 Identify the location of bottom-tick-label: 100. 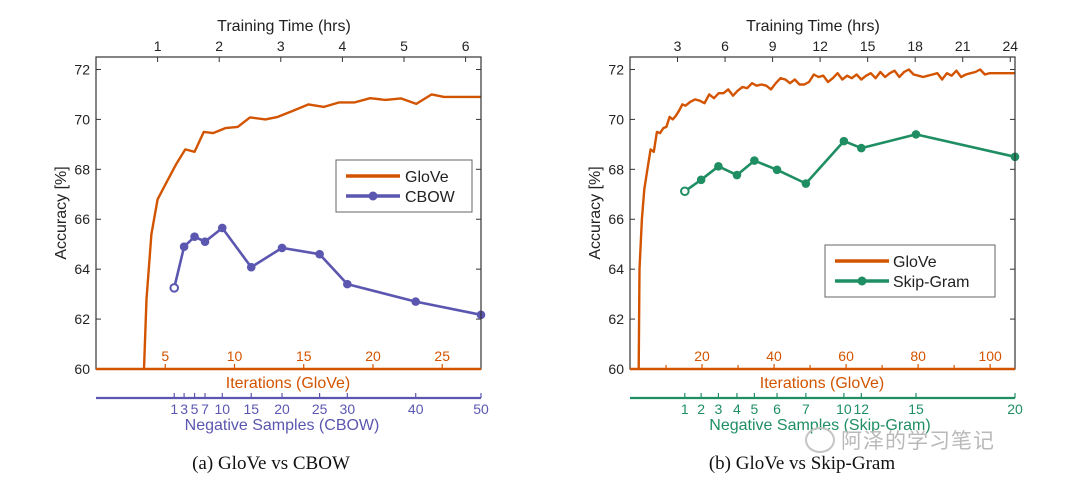
(990, 356).